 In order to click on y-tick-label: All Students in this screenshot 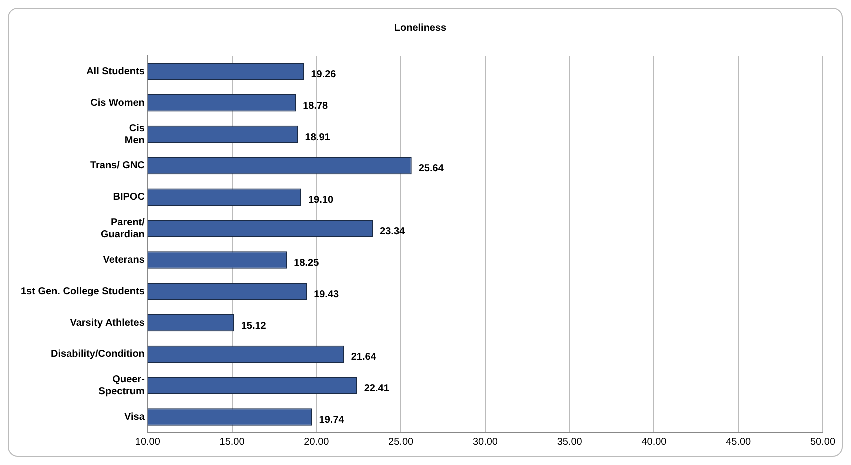, I will do `click(116, 72)`.